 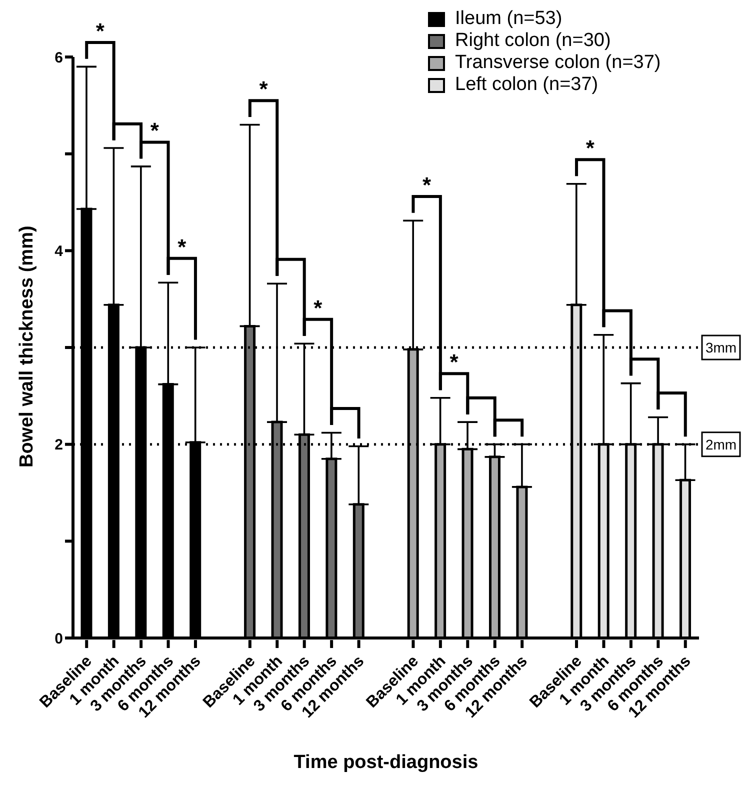 What do you see at coordinates (58, 57) in the screenshot?
I see `y-tick-label: 6` at bounding box center [58, 57].